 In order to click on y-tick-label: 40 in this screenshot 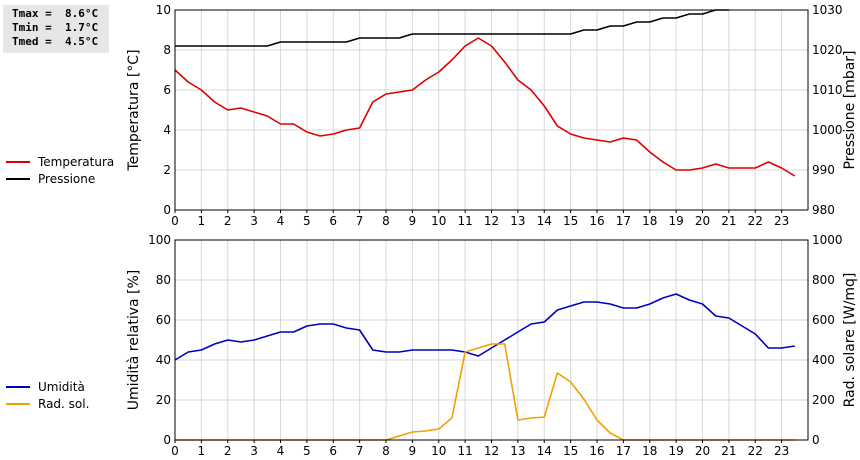, I will do `click(163, 360)`.